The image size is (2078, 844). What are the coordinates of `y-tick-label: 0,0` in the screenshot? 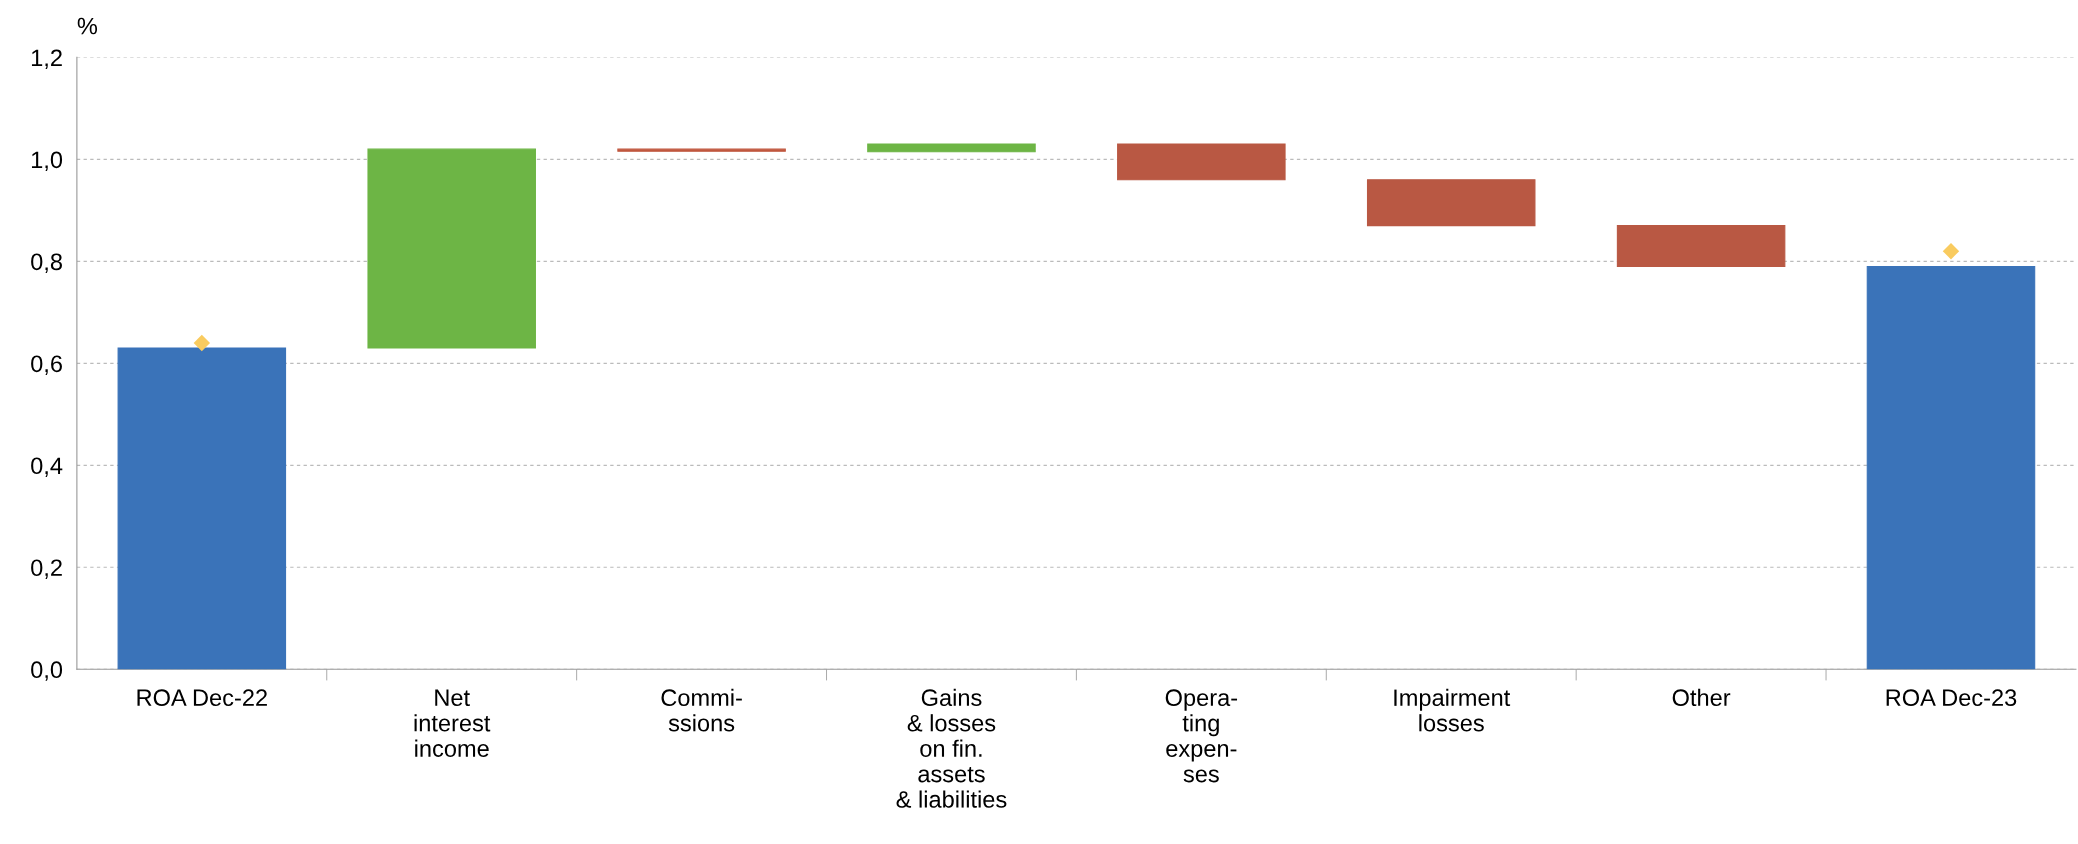 It's located at (47, 671).